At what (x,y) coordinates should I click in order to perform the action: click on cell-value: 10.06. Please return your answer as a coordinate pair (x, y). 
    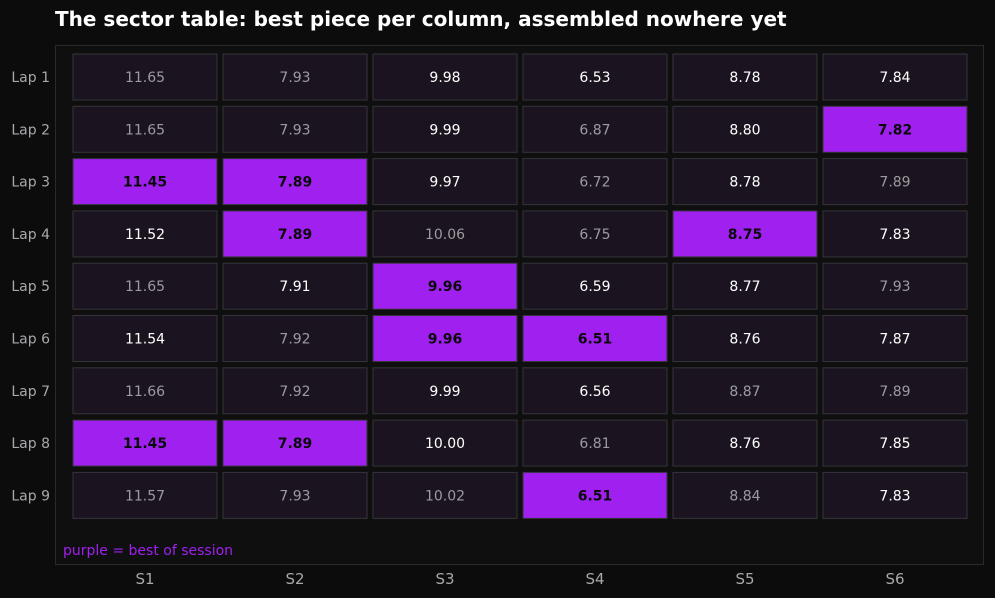
    Looking at the image, I should click on (445, 235).